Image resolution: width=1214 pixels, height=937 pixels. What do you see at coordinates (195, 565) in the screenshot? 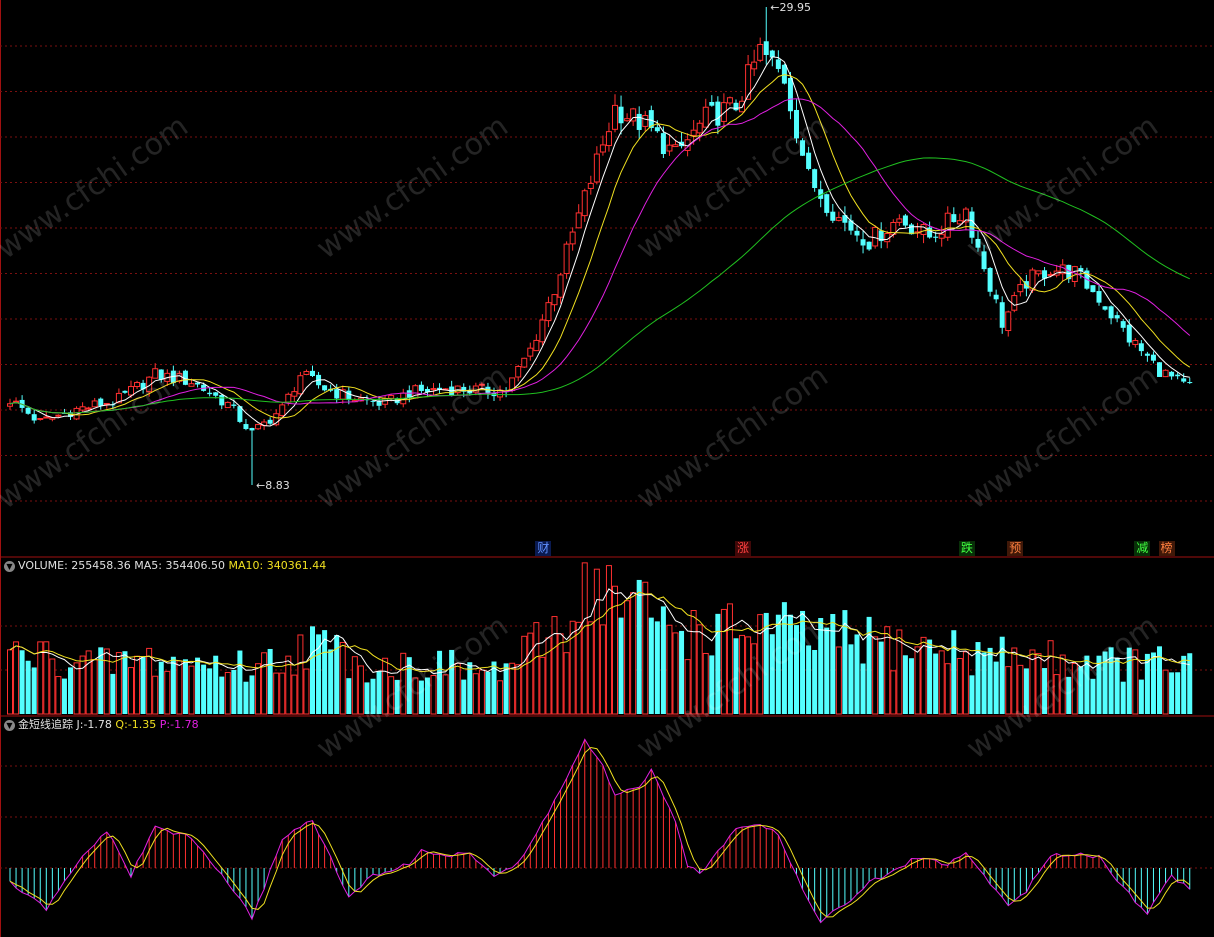
I see `vol-ma5-value: 354406.50` at bounding box center [195, 565].